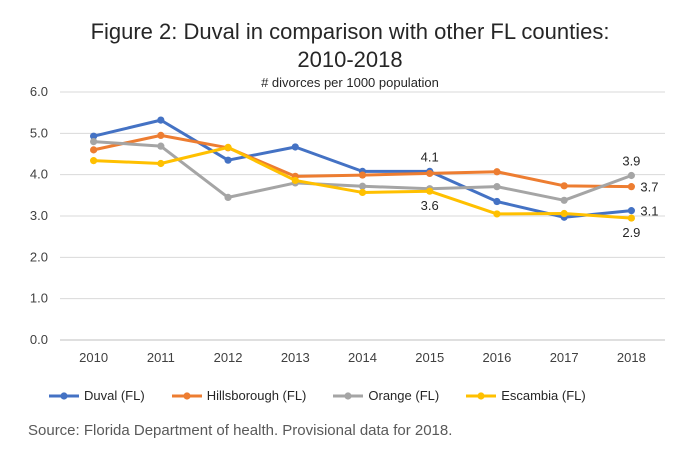 The image size is (700, 464). I want to click on y-tick-label: 0.0, so click(39, 339).